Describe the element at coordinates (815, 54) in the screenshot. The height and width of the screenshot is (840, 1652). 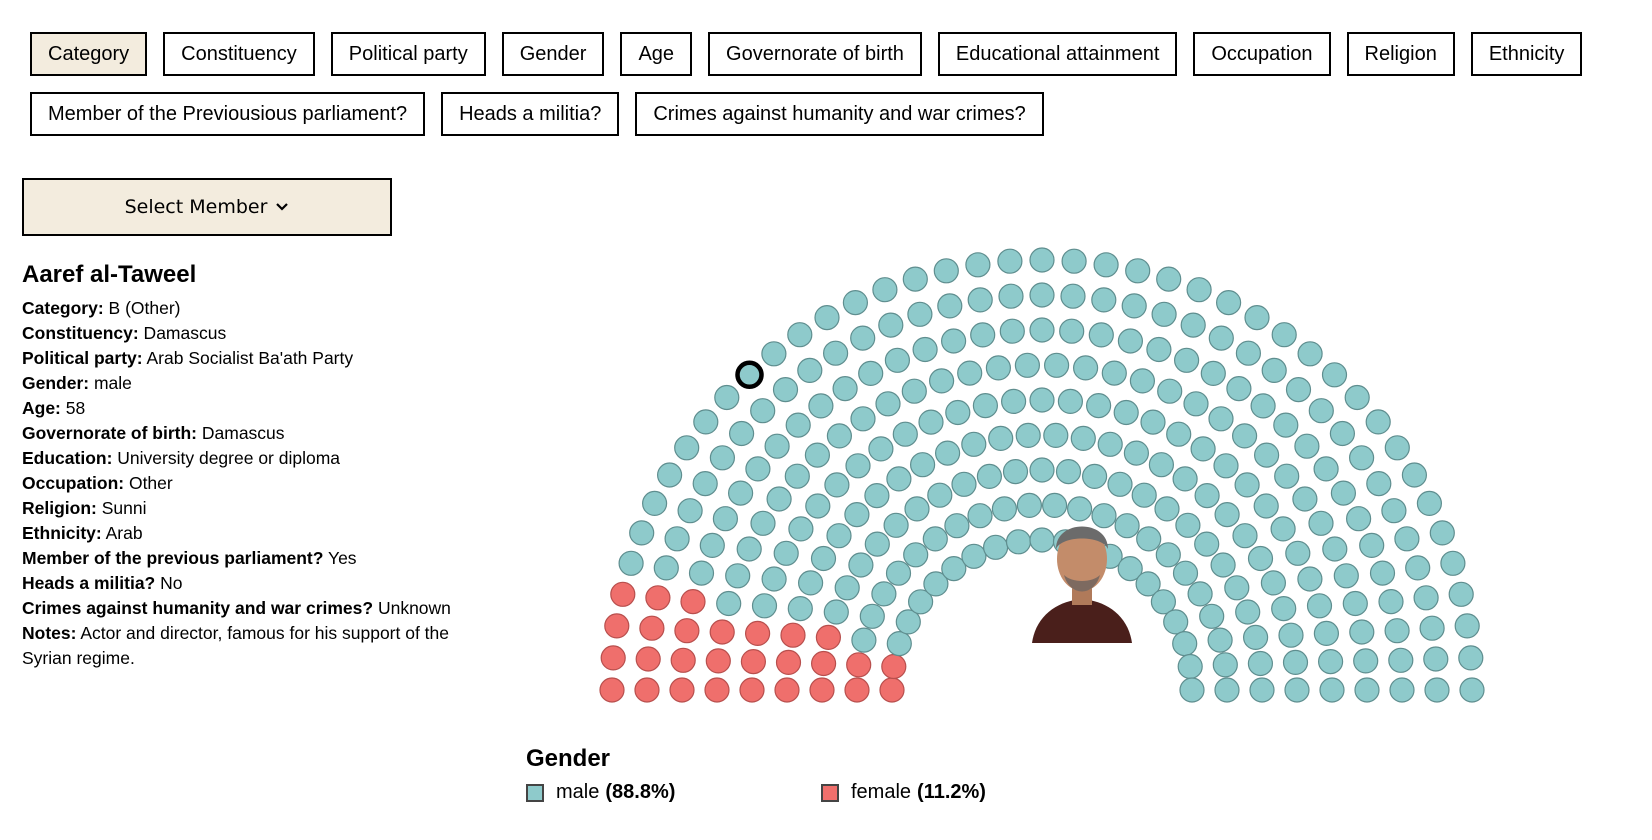
I see `filter-governorate-of-birth: Governorate of birth` at that location.